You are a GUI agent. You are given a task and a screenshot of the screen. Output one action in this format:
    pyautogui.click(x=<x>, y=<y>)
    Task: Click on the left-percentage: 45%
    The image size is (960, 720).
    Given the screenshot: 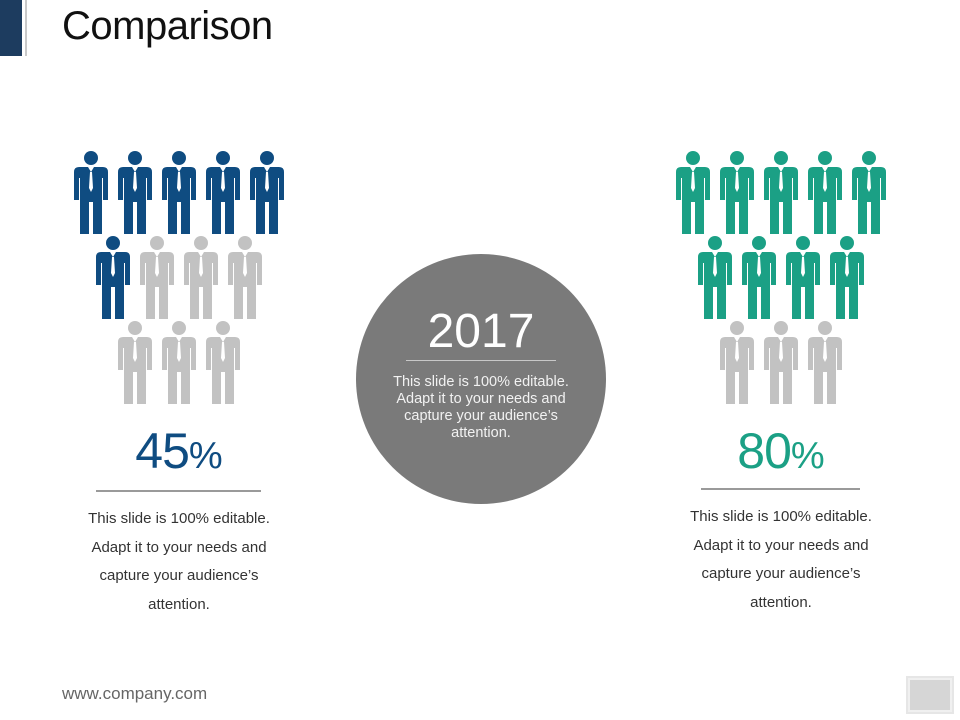 What is the action you would take?
    pyautogui.click(x=179, y=451)
    